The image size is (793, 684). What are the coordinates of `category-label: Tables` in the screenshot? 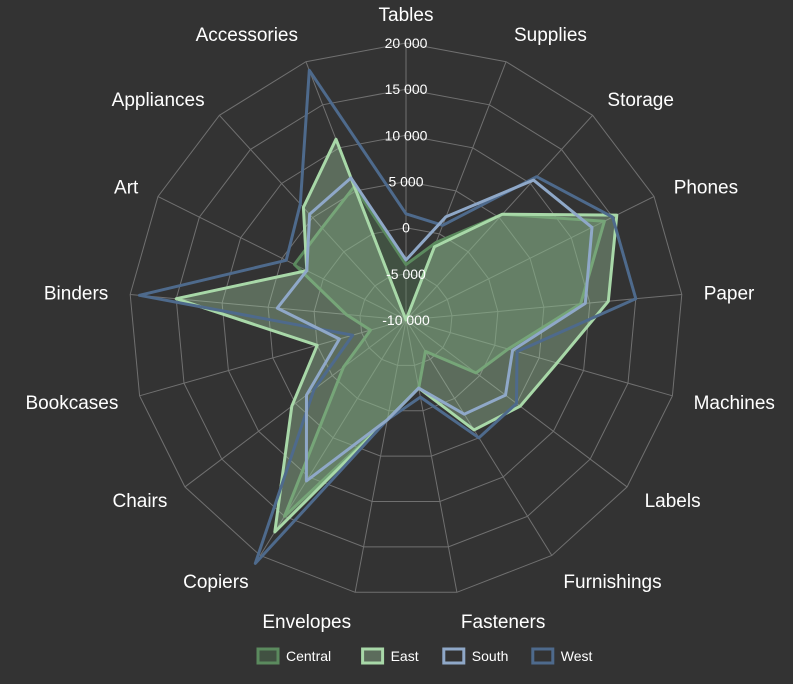 It's located at (406, 15).